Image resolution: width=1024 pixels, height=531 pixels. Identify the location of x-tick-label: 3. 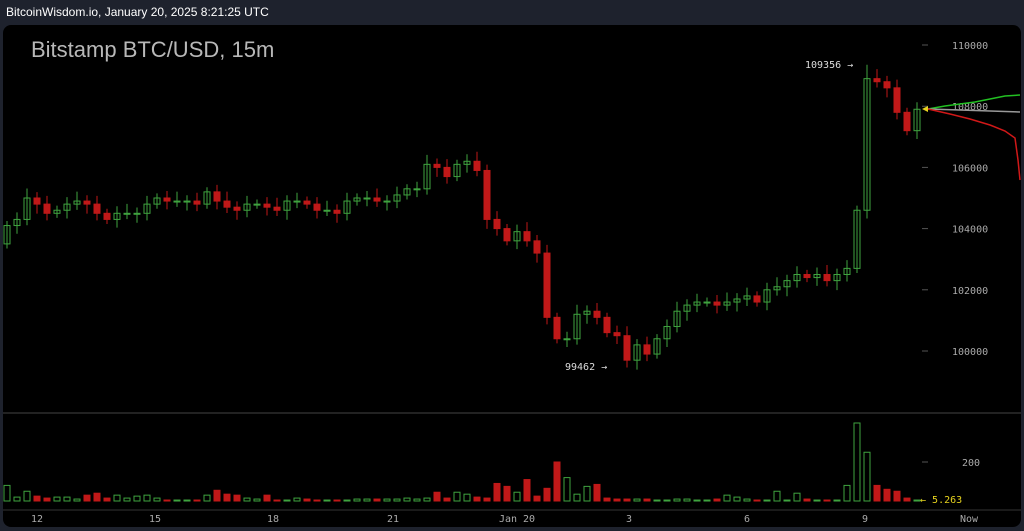
(629, 519).